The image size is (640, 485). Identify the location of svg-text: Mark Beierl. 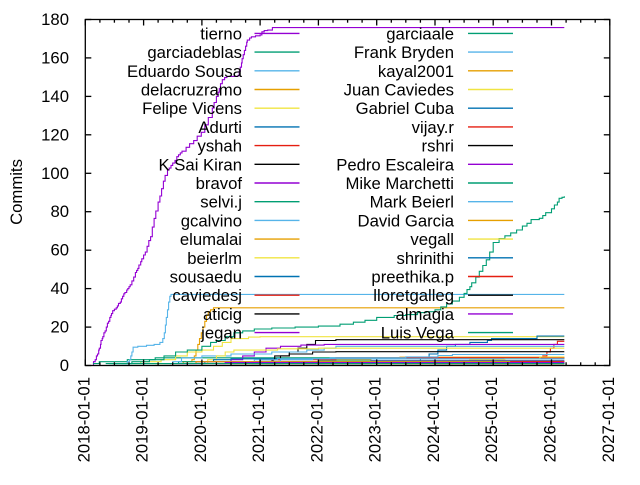
(412, 202).